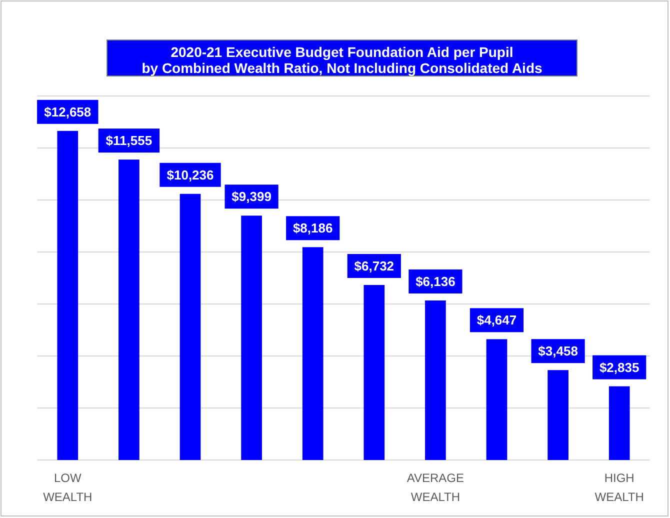 The height and width of the screenshot is (518, 670). I want to click on x-tick-label: LOW WEALTH, so click(67, 487).